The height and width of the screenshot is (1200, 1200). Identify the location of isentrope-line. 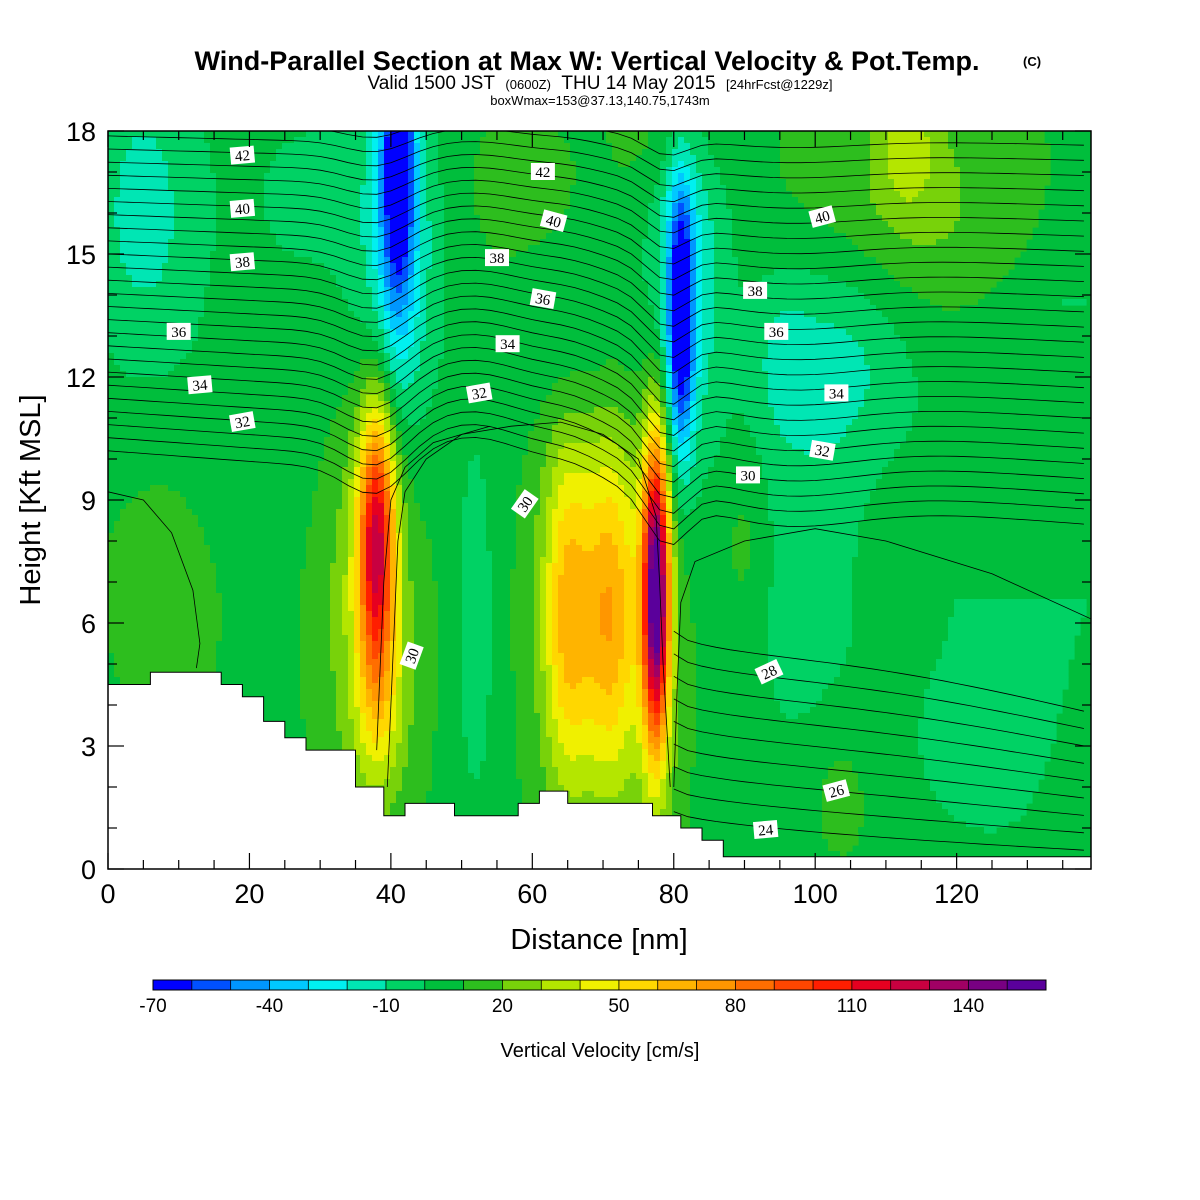
(878, 771).